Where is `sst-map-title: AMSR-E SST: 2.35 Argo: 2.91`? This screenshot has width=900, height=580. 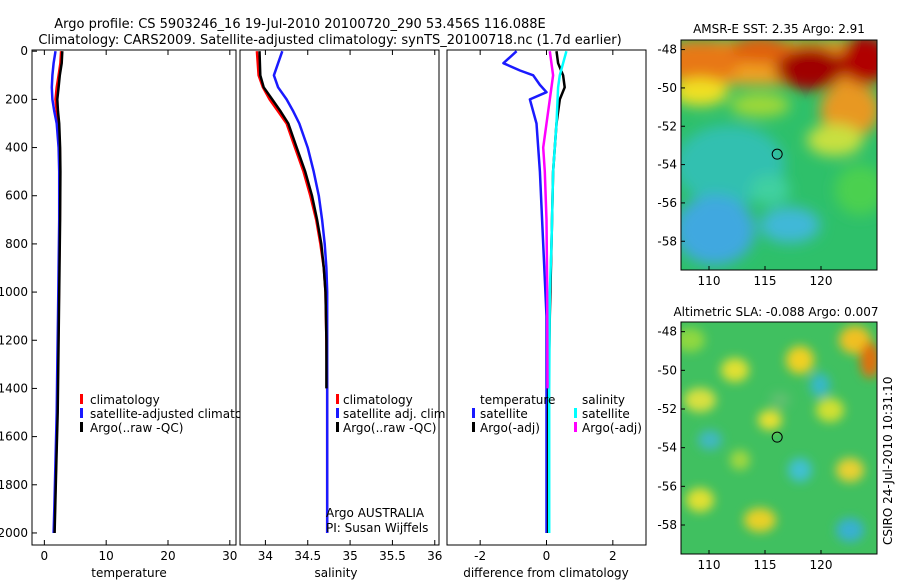
sst-map-title: AMSR-E SST: 2.35 Argo: 2.91 is located at coordinates (779, 29).